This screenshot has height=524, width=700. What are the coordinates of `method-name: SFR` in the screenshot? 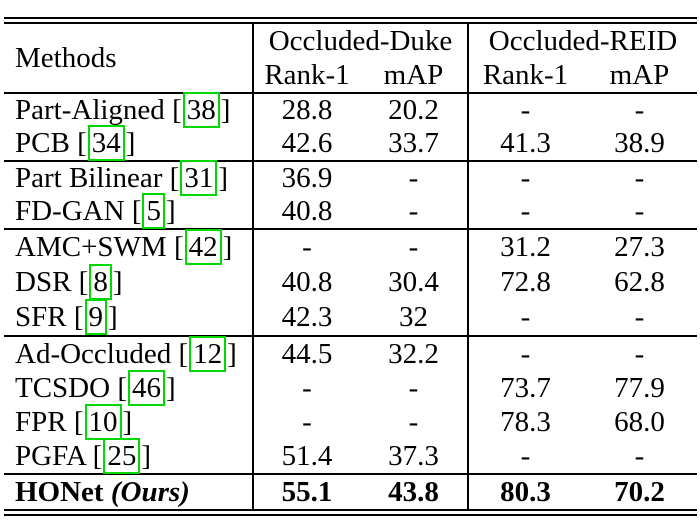 It's located at (41, 317).